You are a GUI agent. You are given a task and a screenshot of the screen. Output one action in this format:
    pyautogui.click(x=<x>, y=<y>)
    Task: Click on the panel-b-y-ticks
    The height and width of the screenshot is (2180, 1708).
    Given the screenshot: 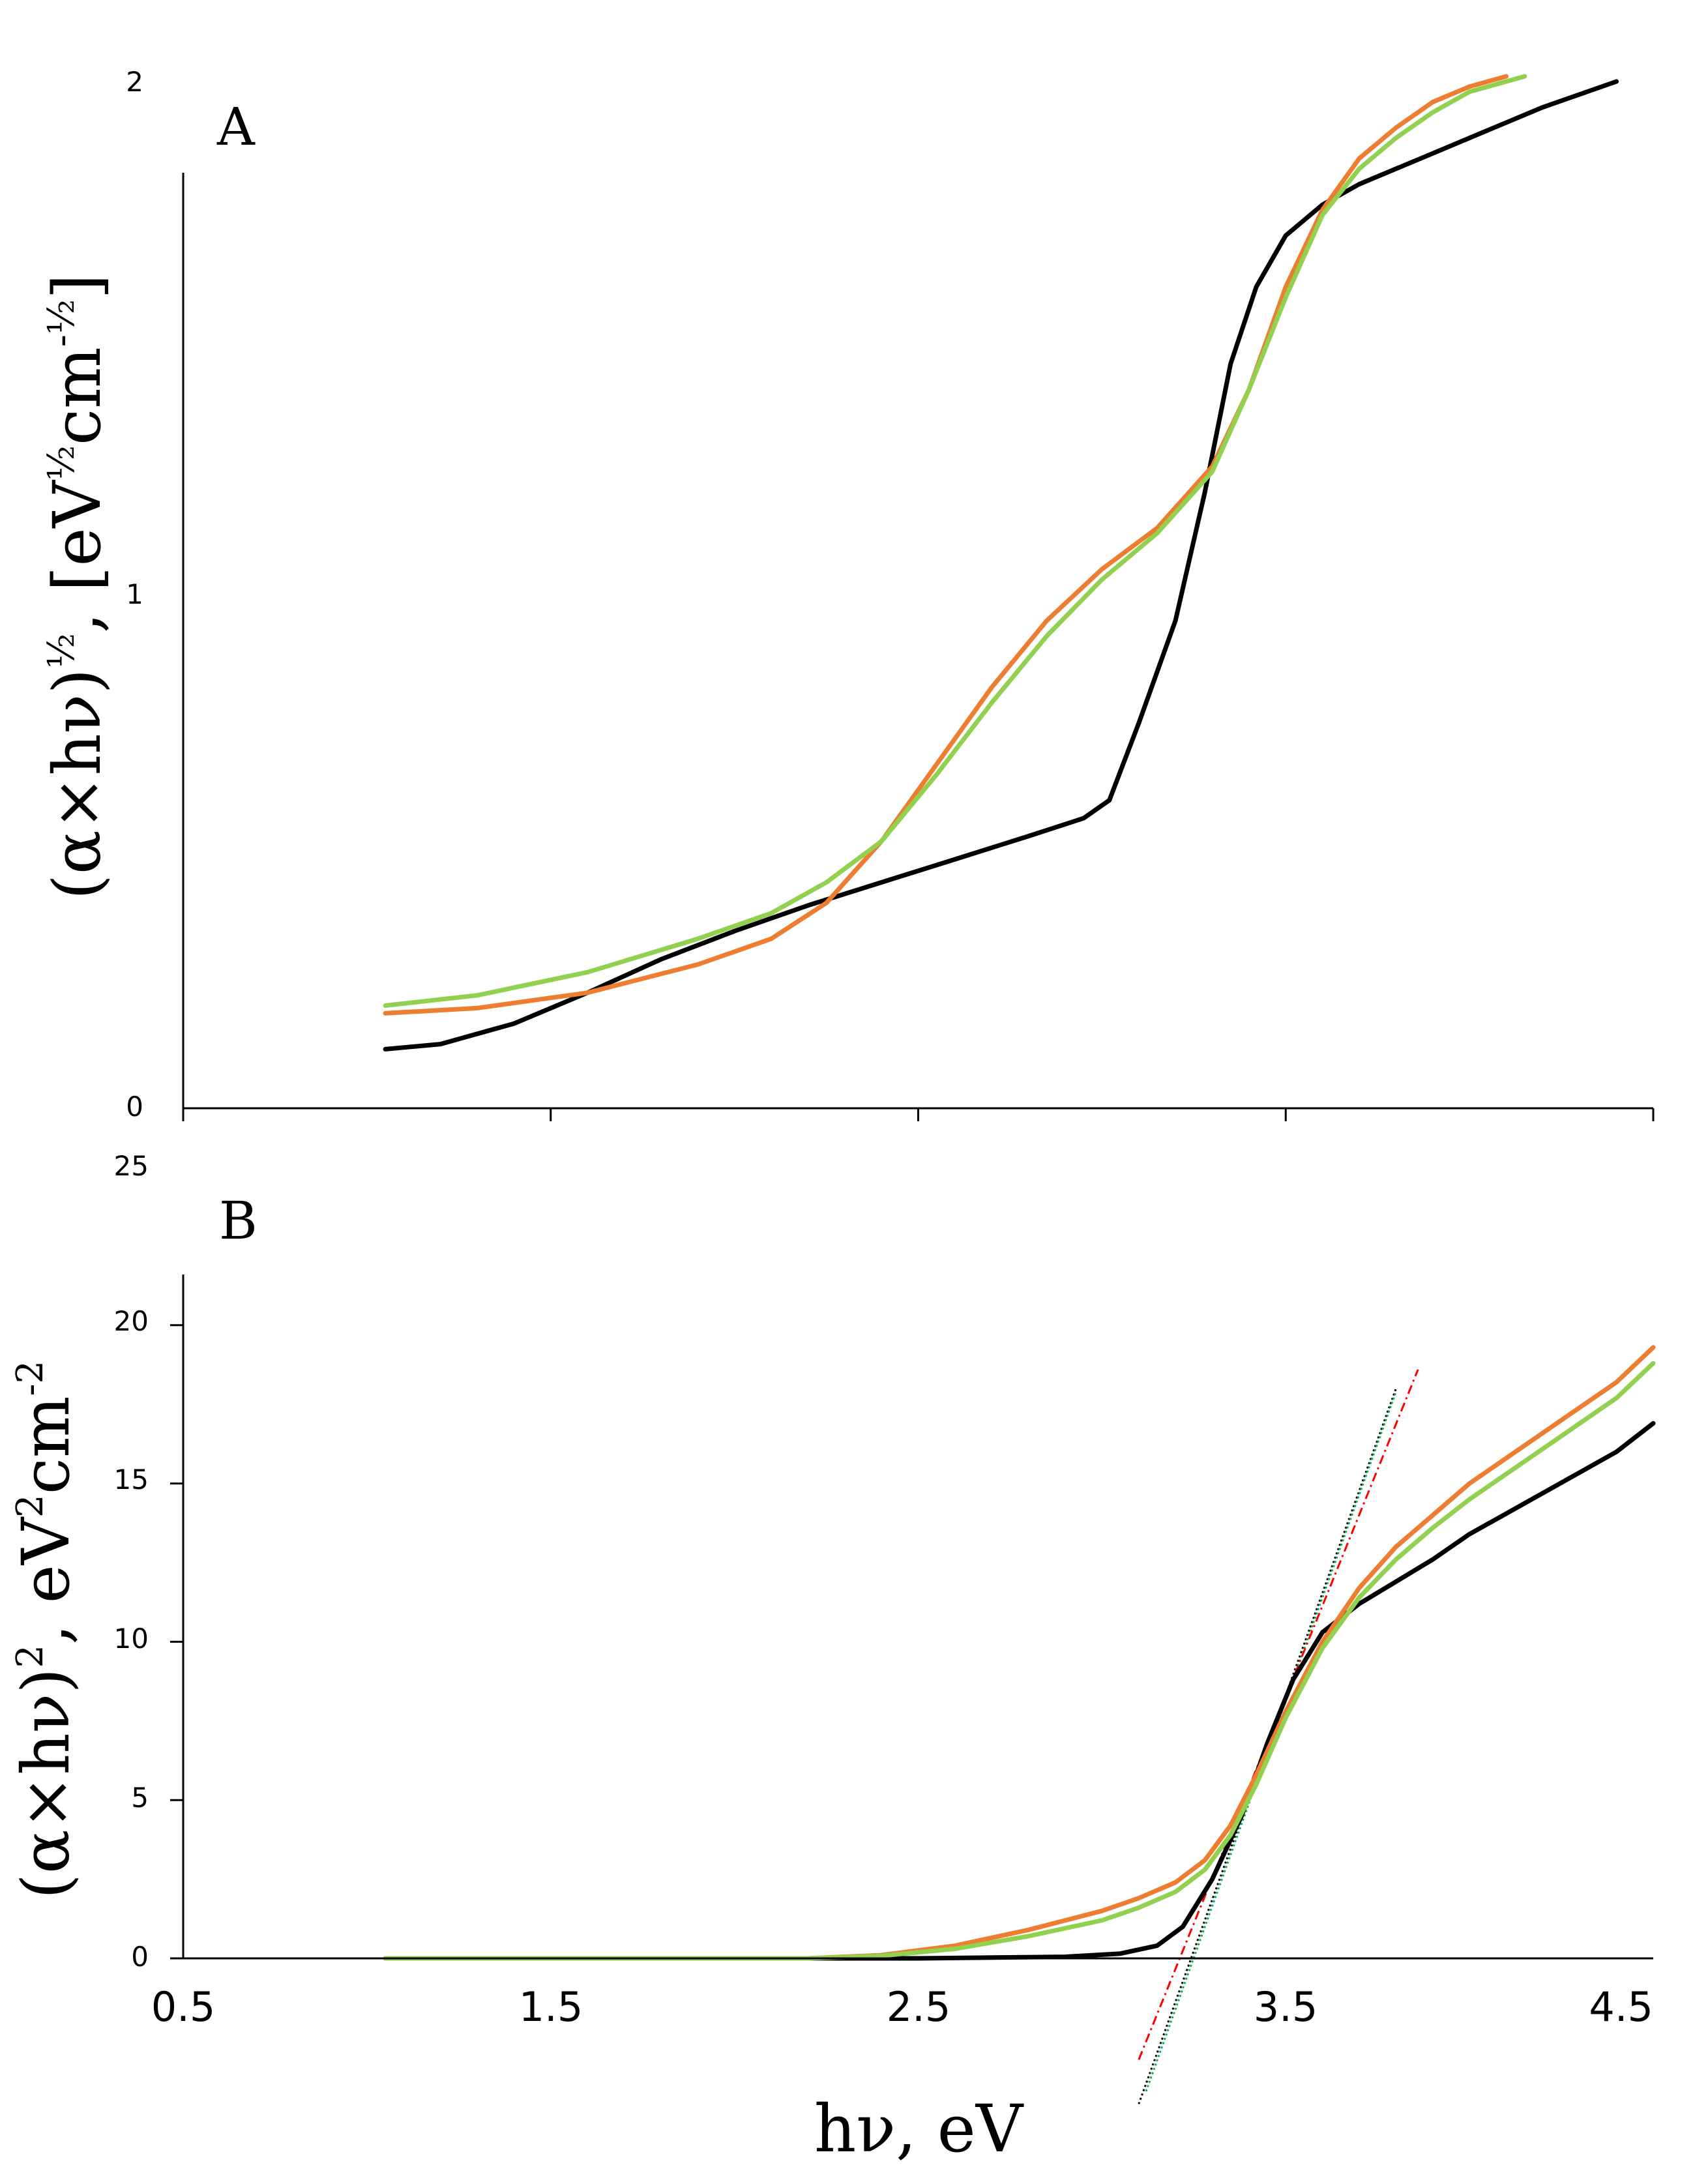 What is the action you would take?
    pyautogui.click(x=176, y=1642)
    